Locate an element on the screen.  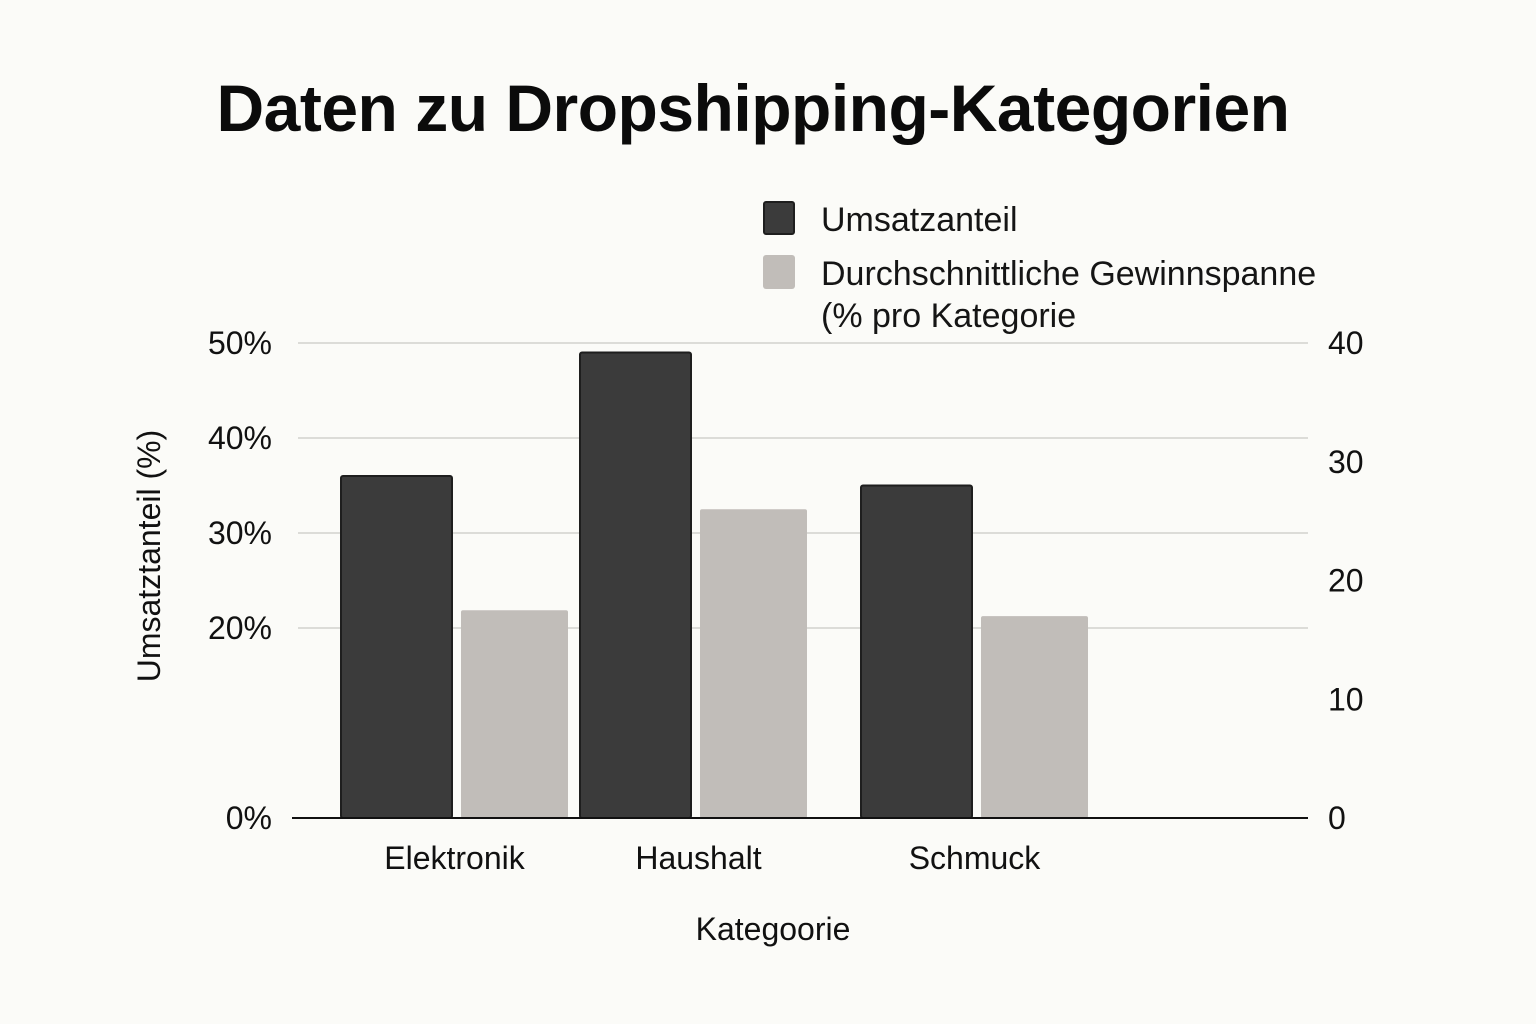
legend-swatch-gewinnspanne is located at coordinates (779, 272).